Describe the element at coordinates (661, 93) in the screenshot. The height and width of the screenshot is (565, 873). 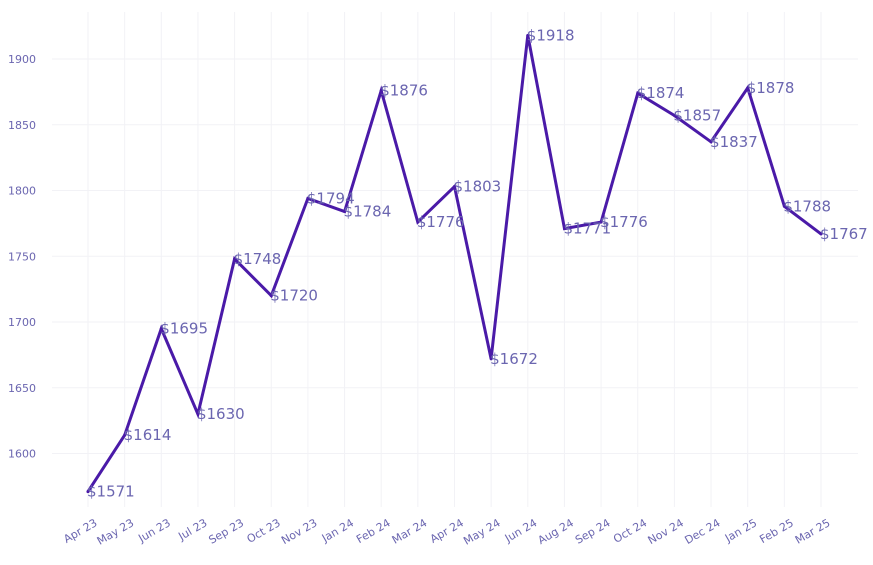
I see `data-label: $1874` at that location.